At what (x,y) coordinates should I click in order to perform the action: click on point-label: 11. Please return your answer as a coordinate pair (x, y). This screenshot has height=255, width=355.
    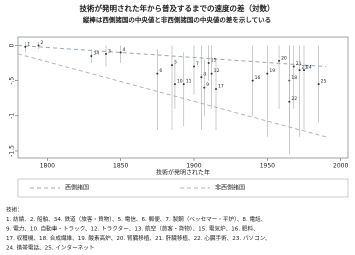
    Looking at the image, I should click on (189, 82).